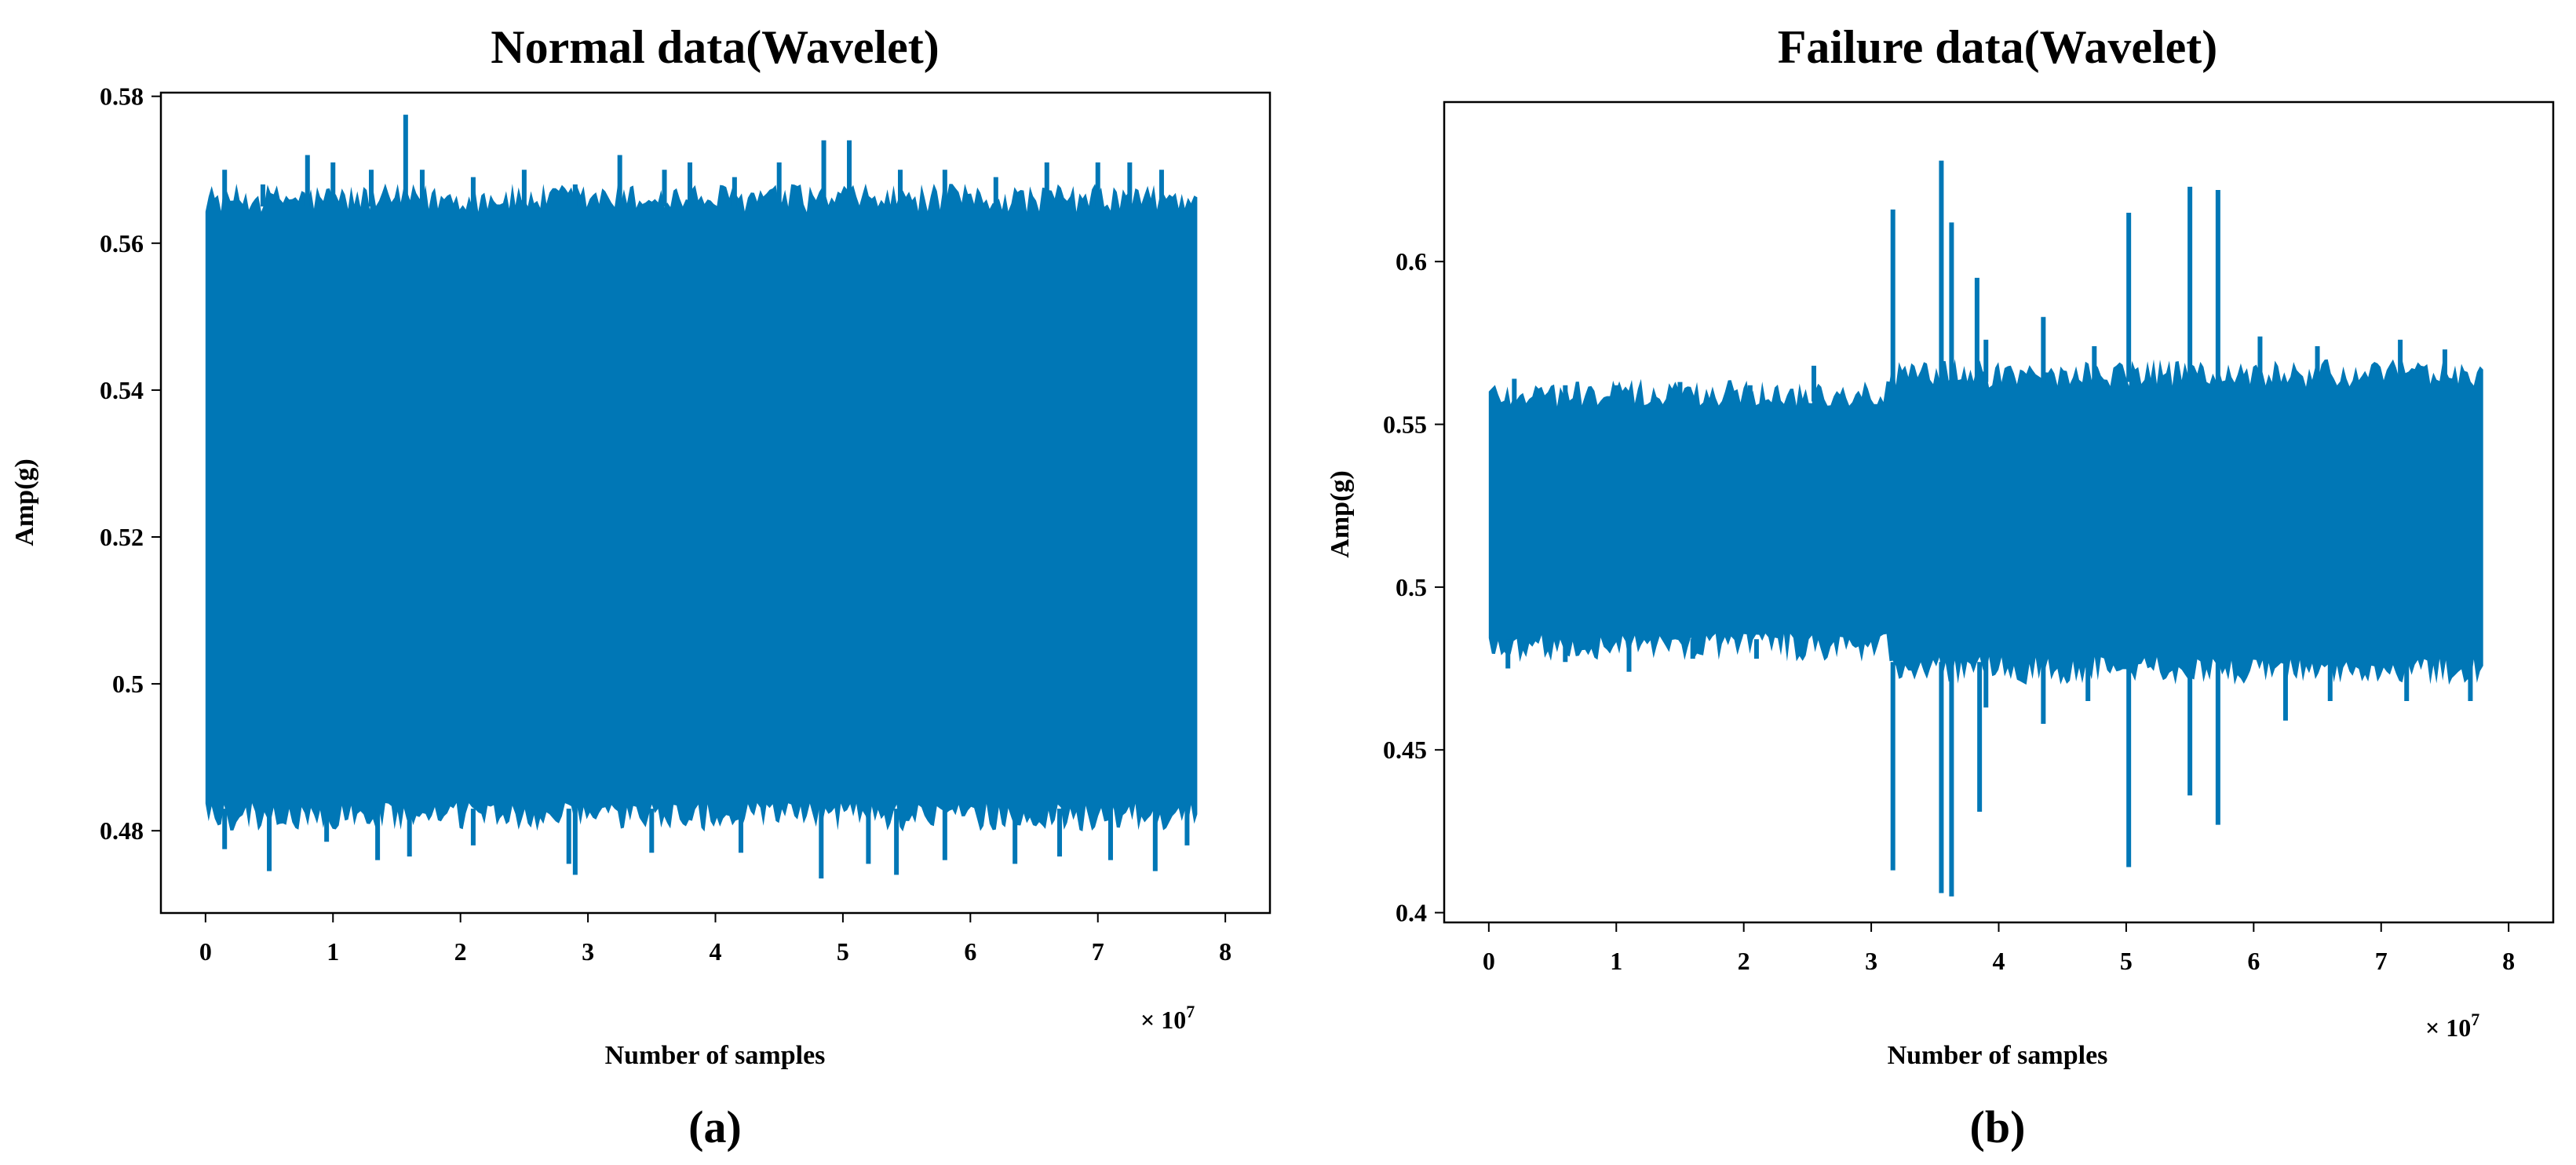 The width and height of the screenshot is (2576, 1165). I want to click on panel-caption: (b), so click(1998, 1126).